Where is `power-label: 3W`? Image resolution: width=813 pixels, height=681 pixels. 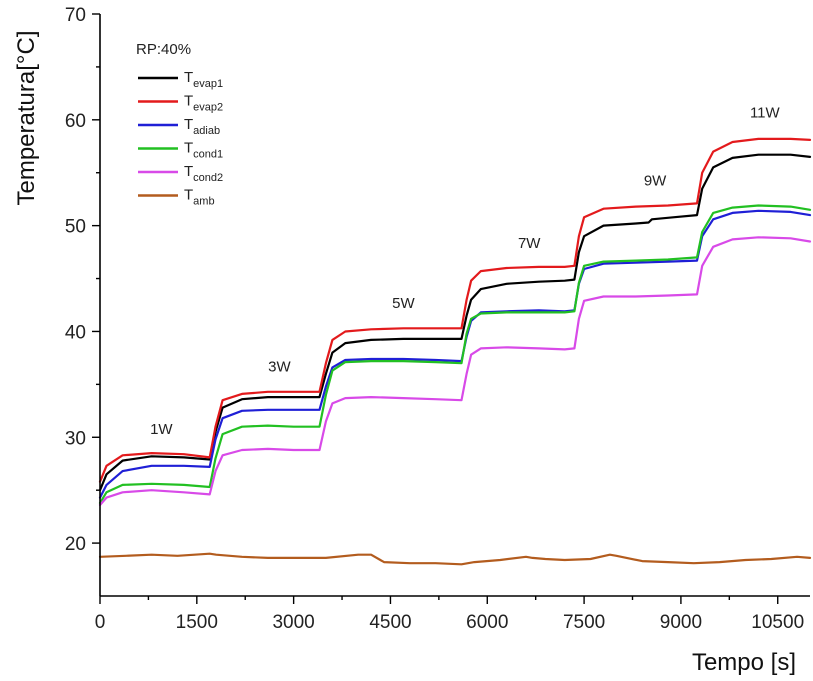 power-label: 3W is located at coordinates (279, 367).